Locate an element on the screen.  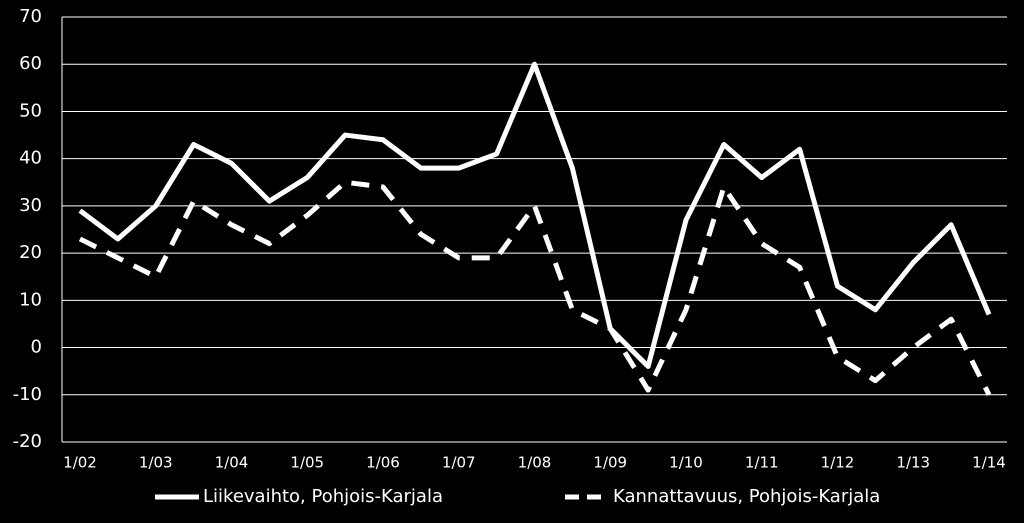
y-tick-label: 40 is located at coordinates (30, 158).